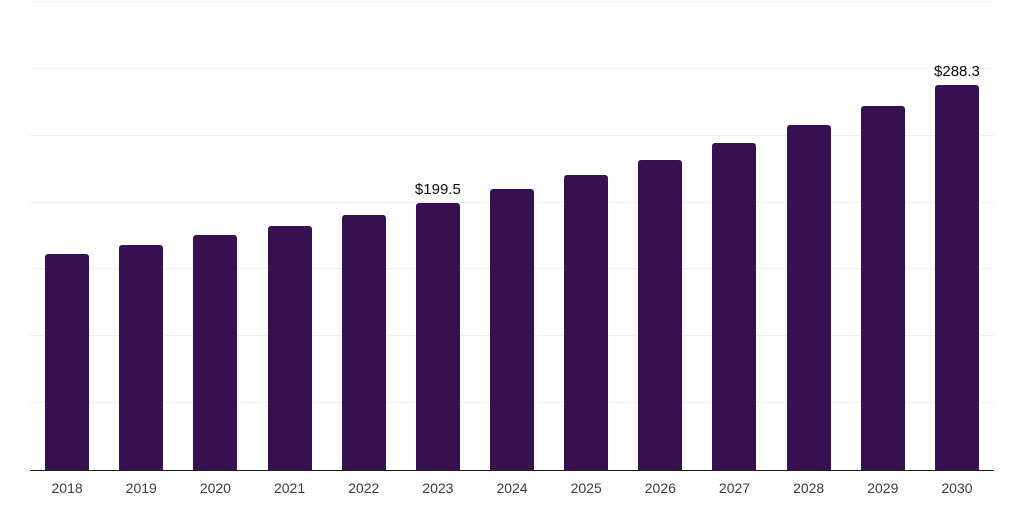 Image resolution: width=1024 pixels, height=512 pixels. What do you see at coordinates (734, 306) in the screenshot?
I see `bar-2027` at bounding box center [734, 306].